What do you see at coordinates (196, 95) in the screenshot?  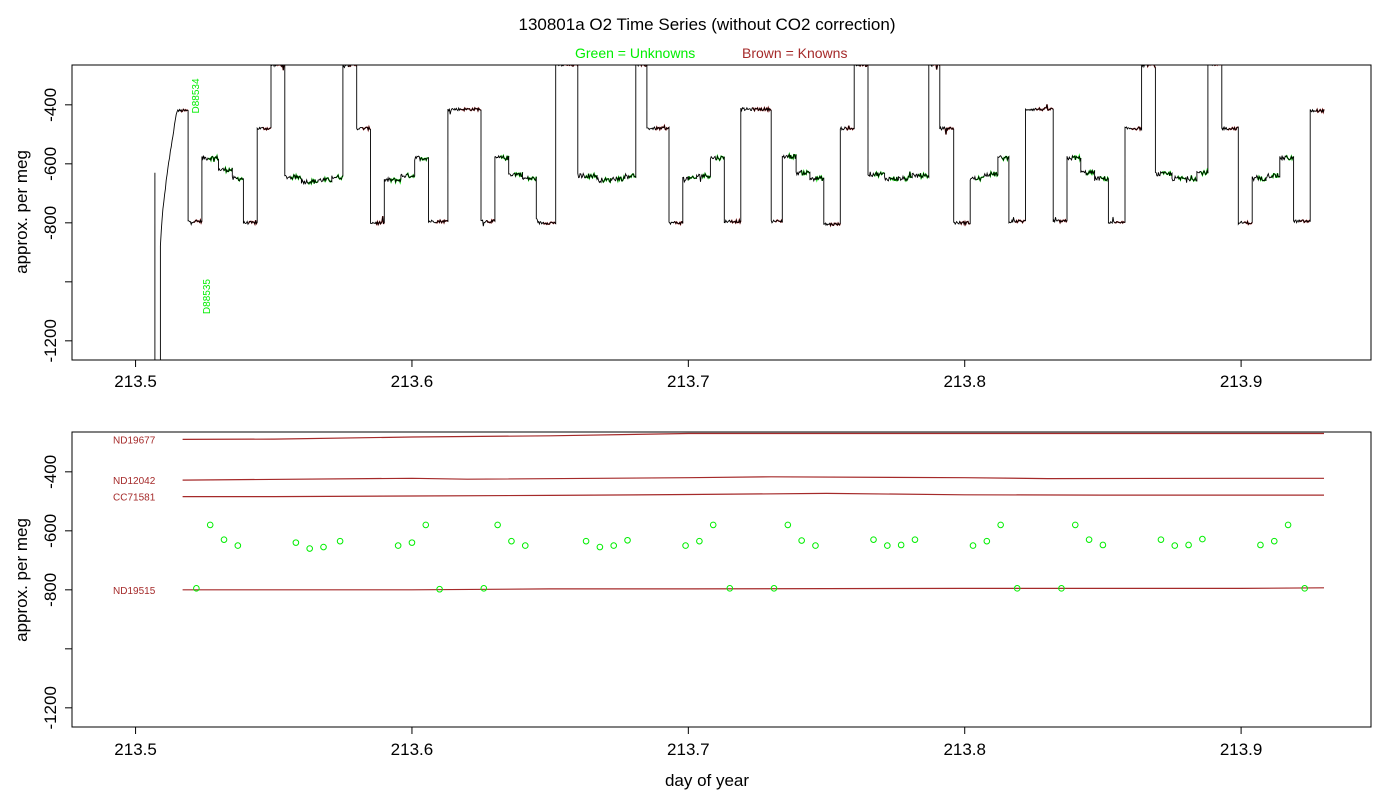 I see `sample-id-annotation: D88534` at bounding box center [196, 95].